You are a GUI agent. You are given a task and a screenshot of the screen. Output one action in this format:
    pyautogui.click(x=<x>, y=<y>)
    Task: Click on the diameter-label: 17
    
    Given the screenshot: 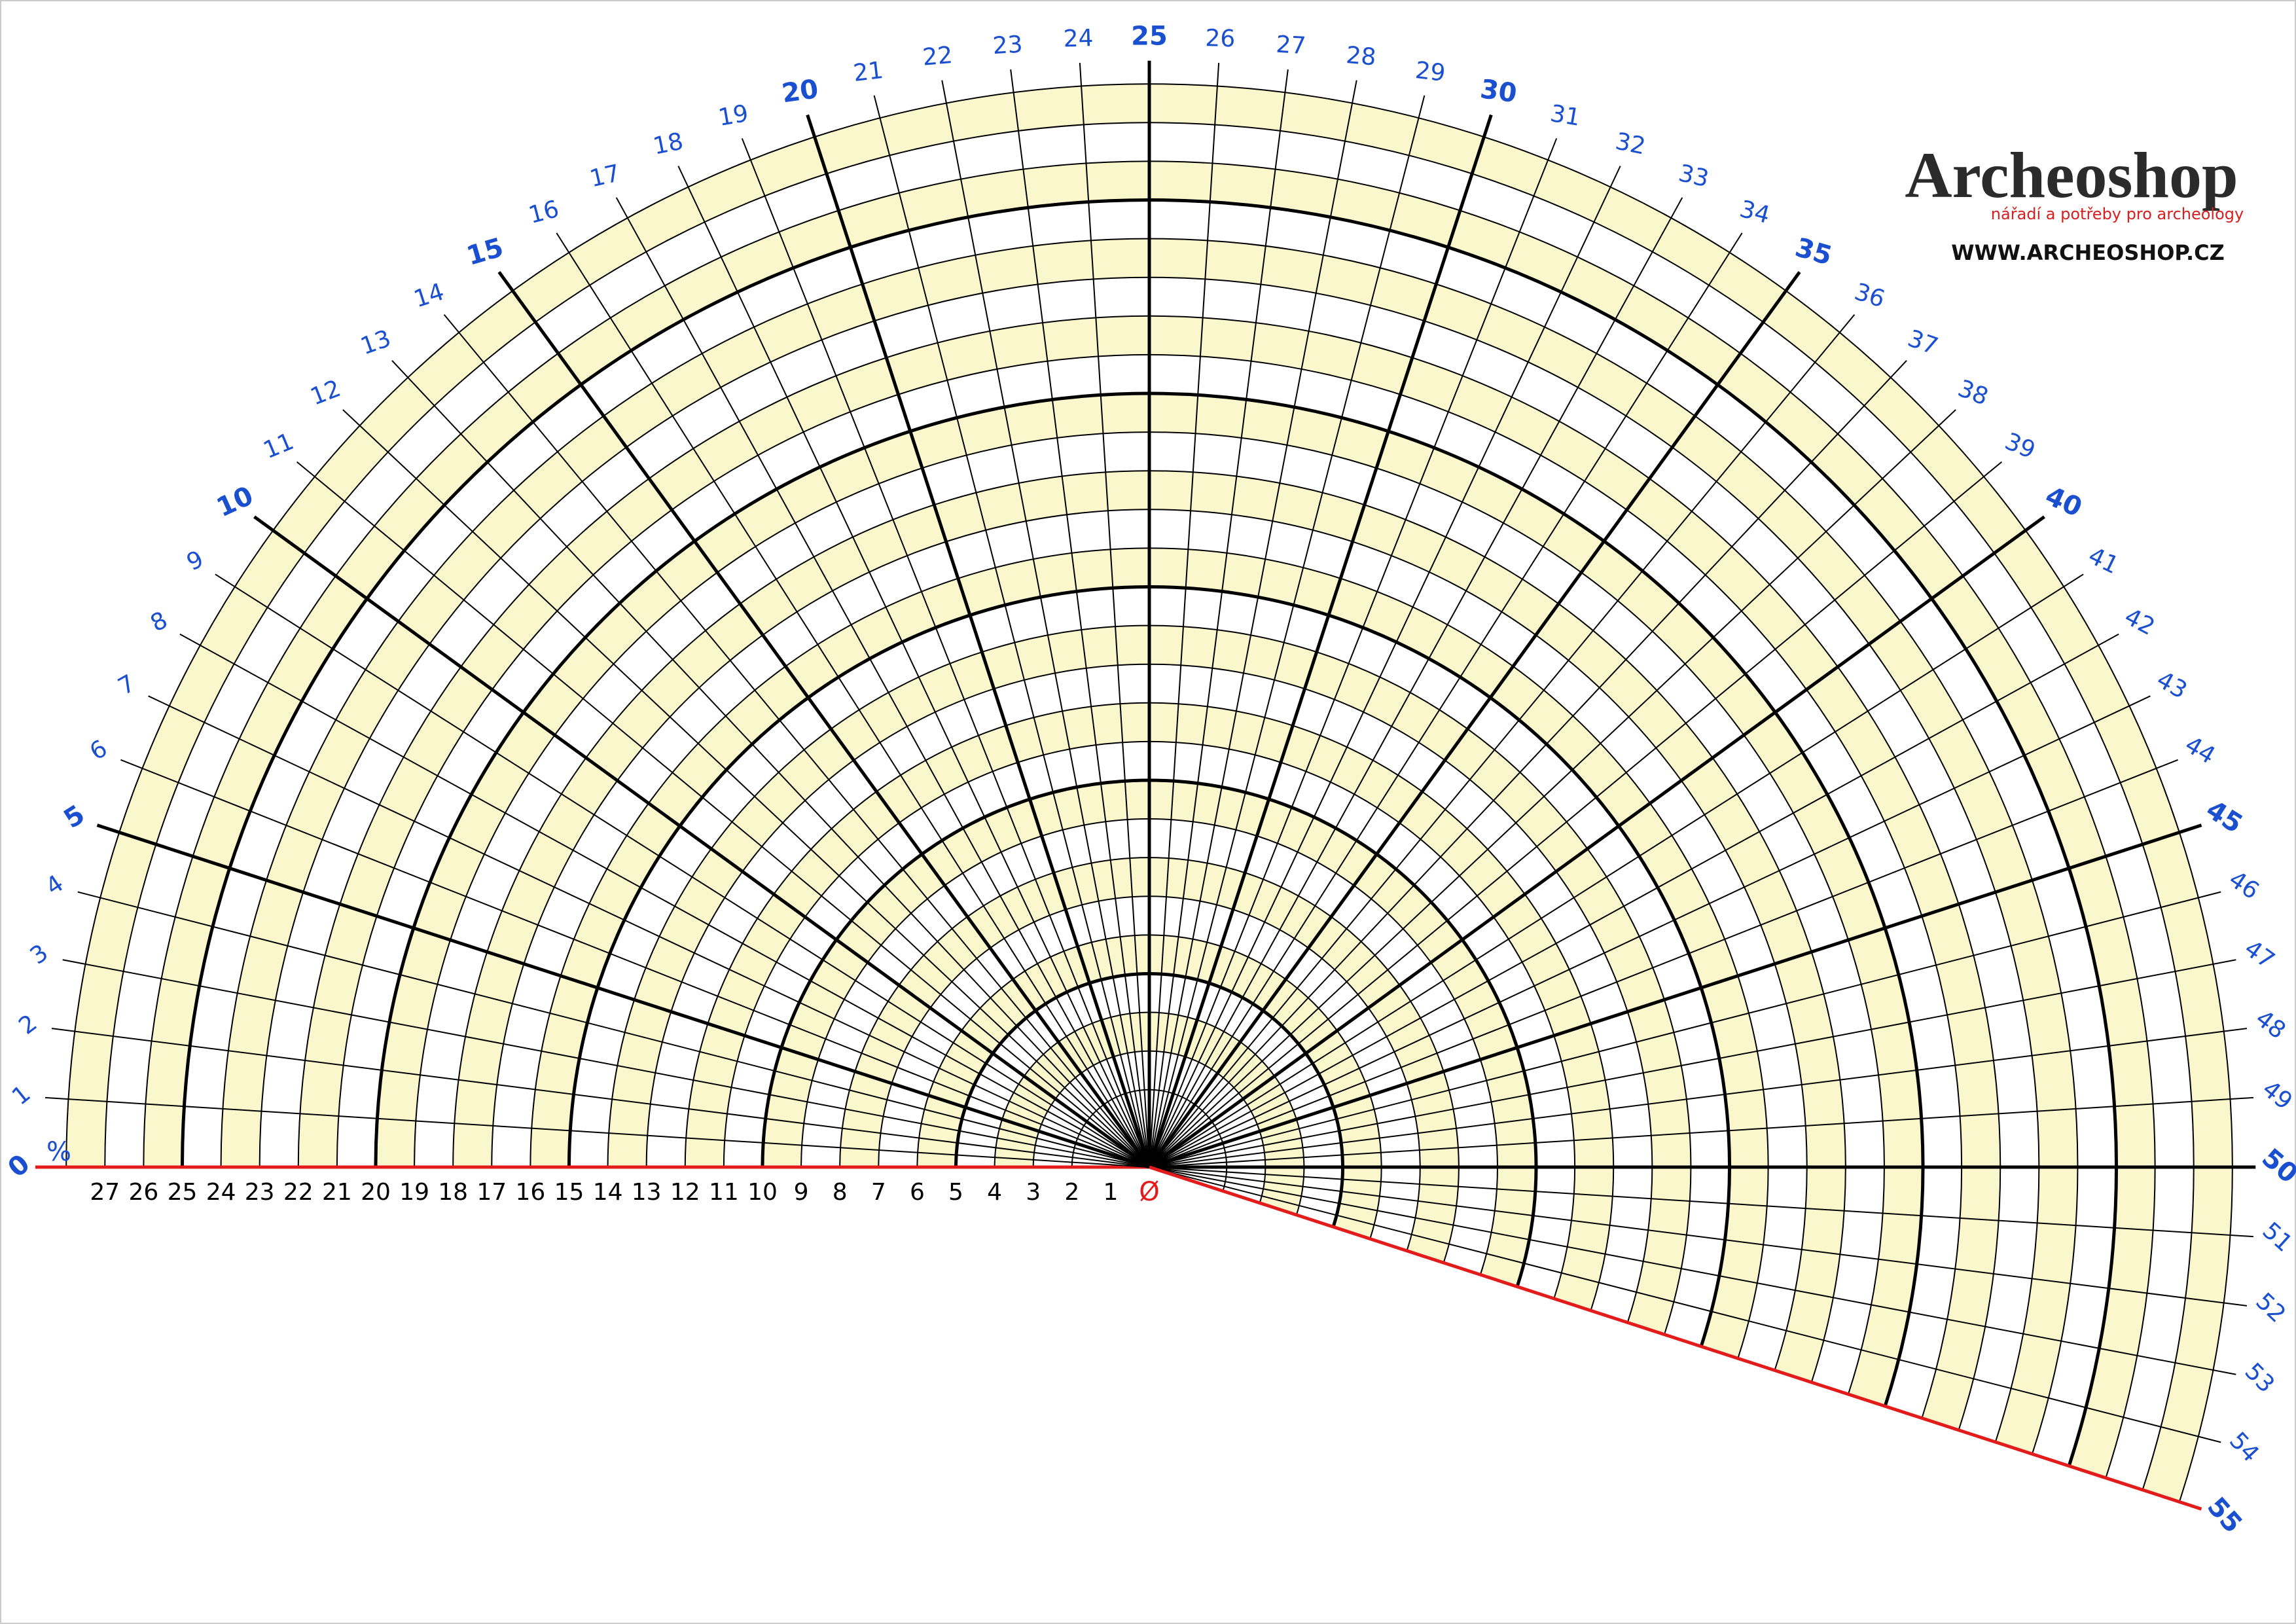 What is the action you would take?
    pyautogui.click(x=491, y=1192)
    